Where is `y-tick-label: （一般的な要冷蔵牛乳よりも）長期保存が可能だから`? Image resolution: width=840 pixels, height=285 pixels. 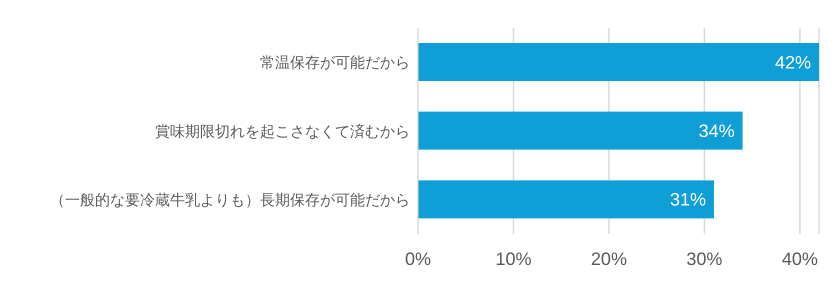 y-tick-label: （一般的な要冷蔵牛乳よりも）長期保存が可能だから is located at coordinates (230, 199).